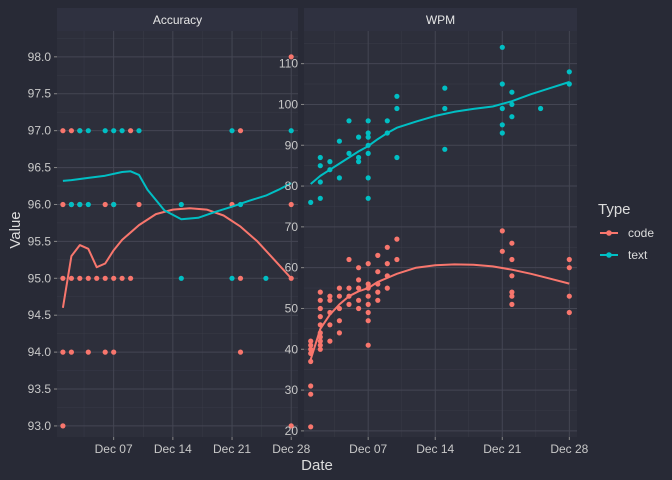  What do you see at coordinates (614, 209) in the screenshot?
I see `legend-title: Type` at bounding box center [614, 209].